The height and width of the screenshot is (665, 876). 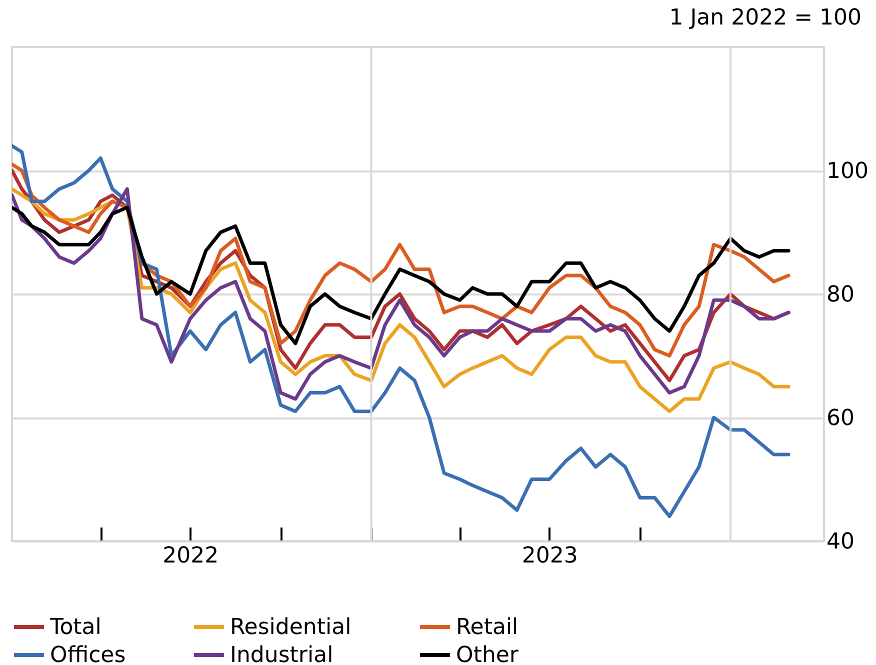 I want to click on x-tick-label: 2023, so click(x=550, y=556).